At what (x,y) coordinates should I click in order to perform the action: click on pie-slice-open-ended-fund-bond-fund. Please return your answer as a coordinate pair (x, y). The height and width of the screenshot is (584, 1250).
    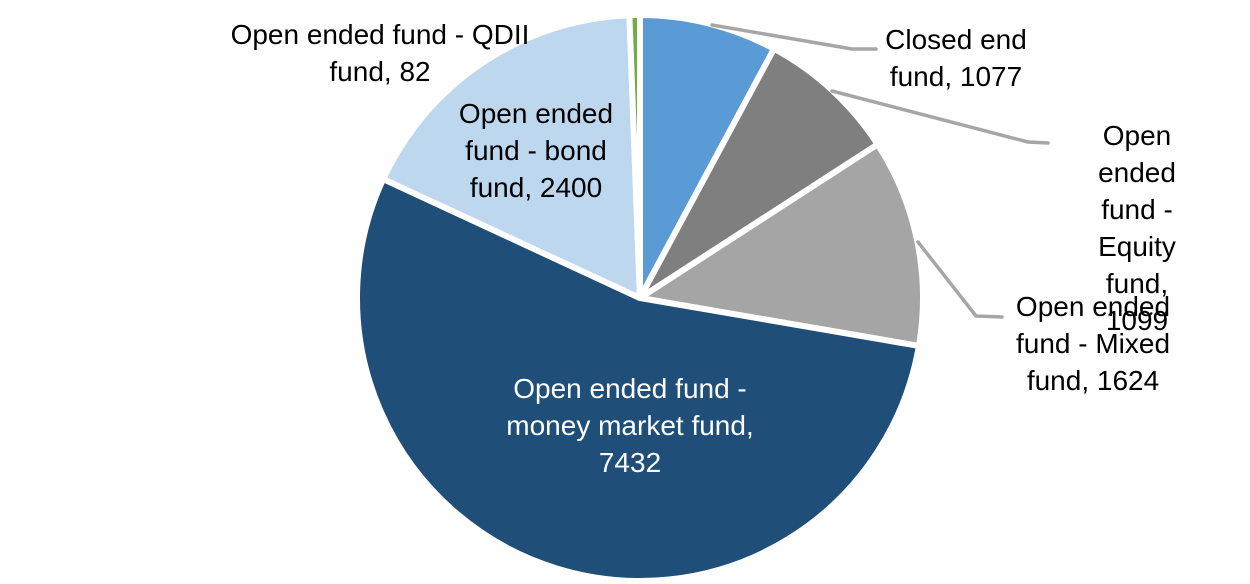
    Looking at the image, I should click on (511, 156).